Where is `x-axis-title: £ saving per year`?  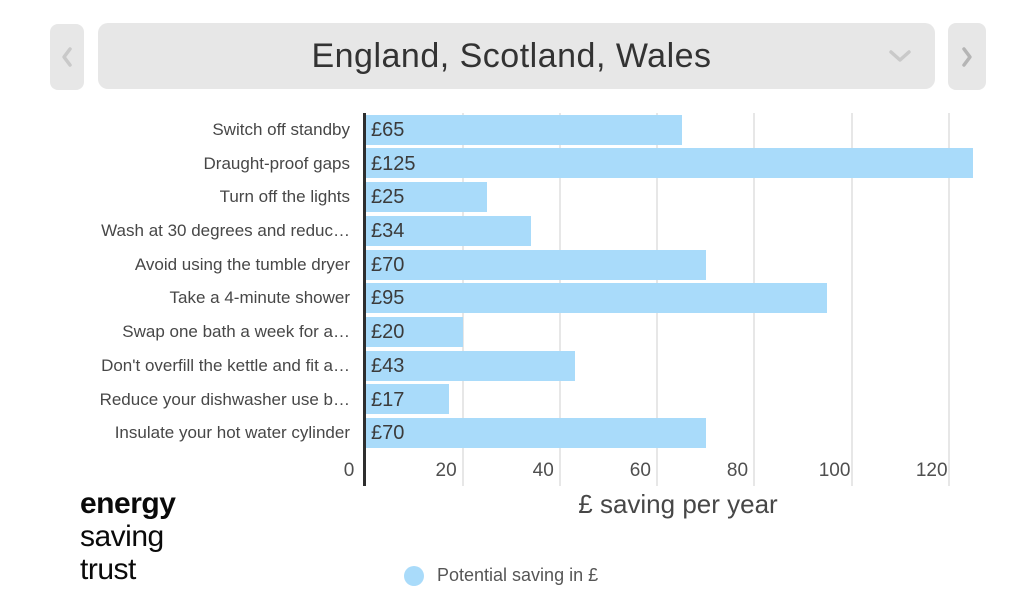
x-axis-title: £ saving per year is located at coordinates (678, 504).